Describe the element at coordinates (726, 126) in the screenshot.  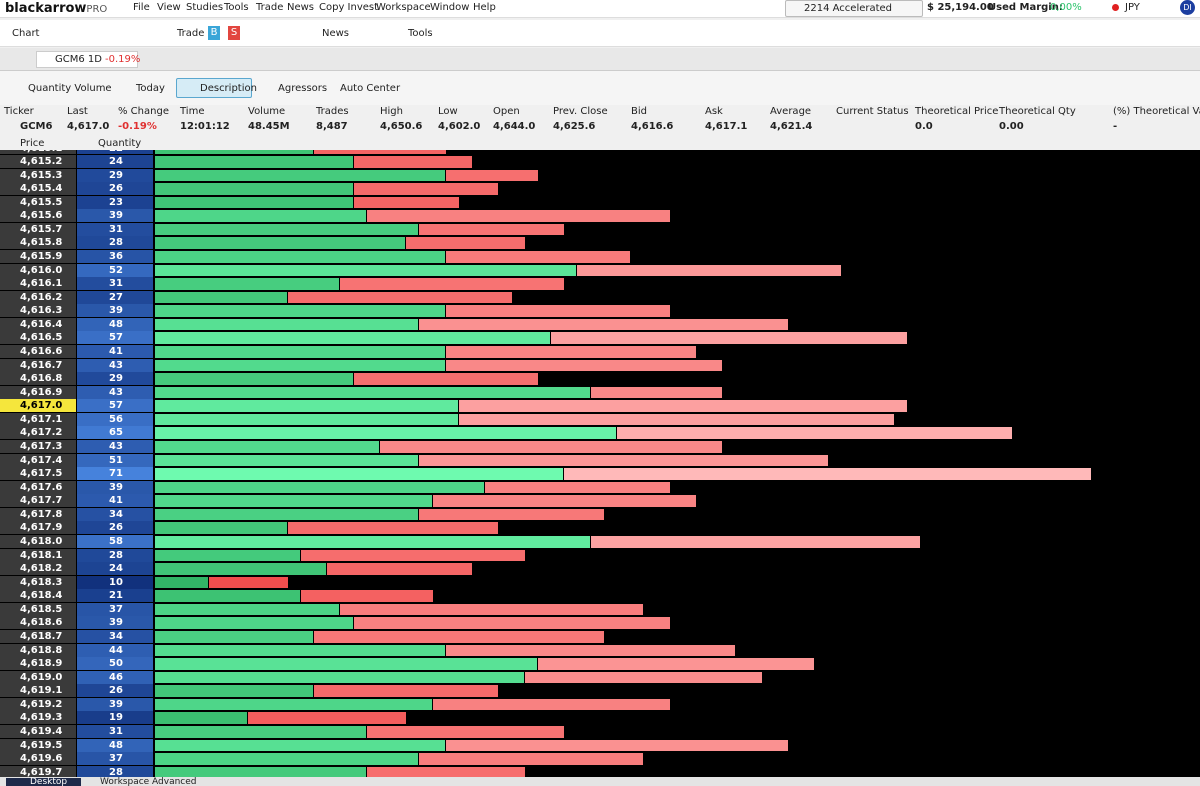
I see `ticker-value: 4,617.1` at that location.